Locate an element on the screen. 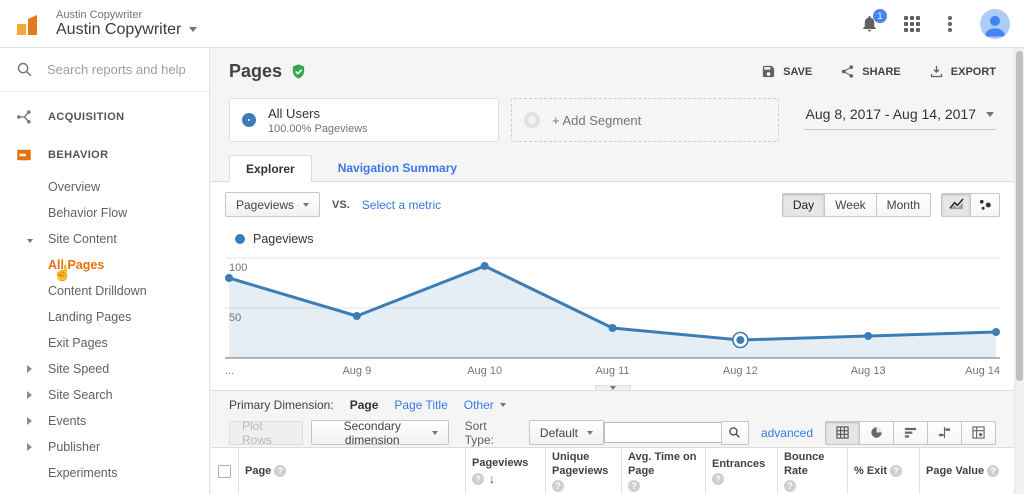 Image resolution: width=1024 pixels, height=494 pixels. performance-view-button is located at coordinates (910, 432).